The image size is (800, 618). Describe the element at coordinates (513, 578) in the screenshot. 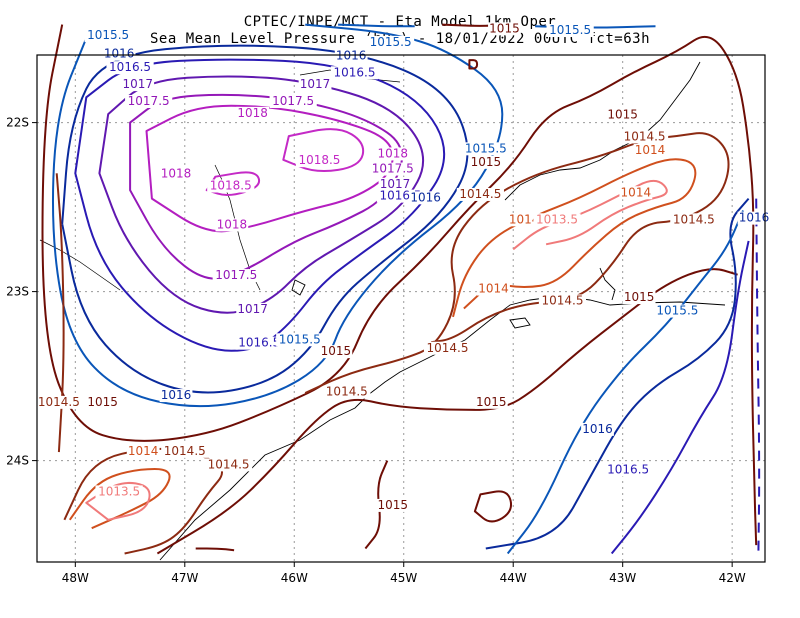

I see `x-tick-label: 44W` at that location.